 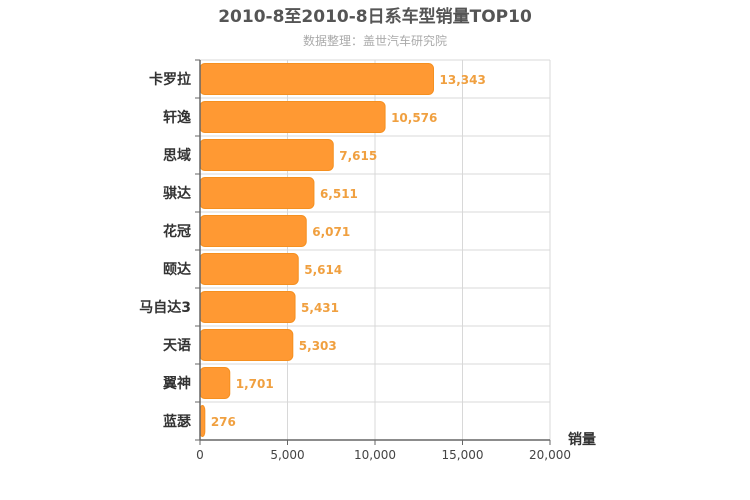 What do you see at coordinates (165, 307) in the screenshot?
I see `category-label: 马自达3` at bounding box center [165, 307].